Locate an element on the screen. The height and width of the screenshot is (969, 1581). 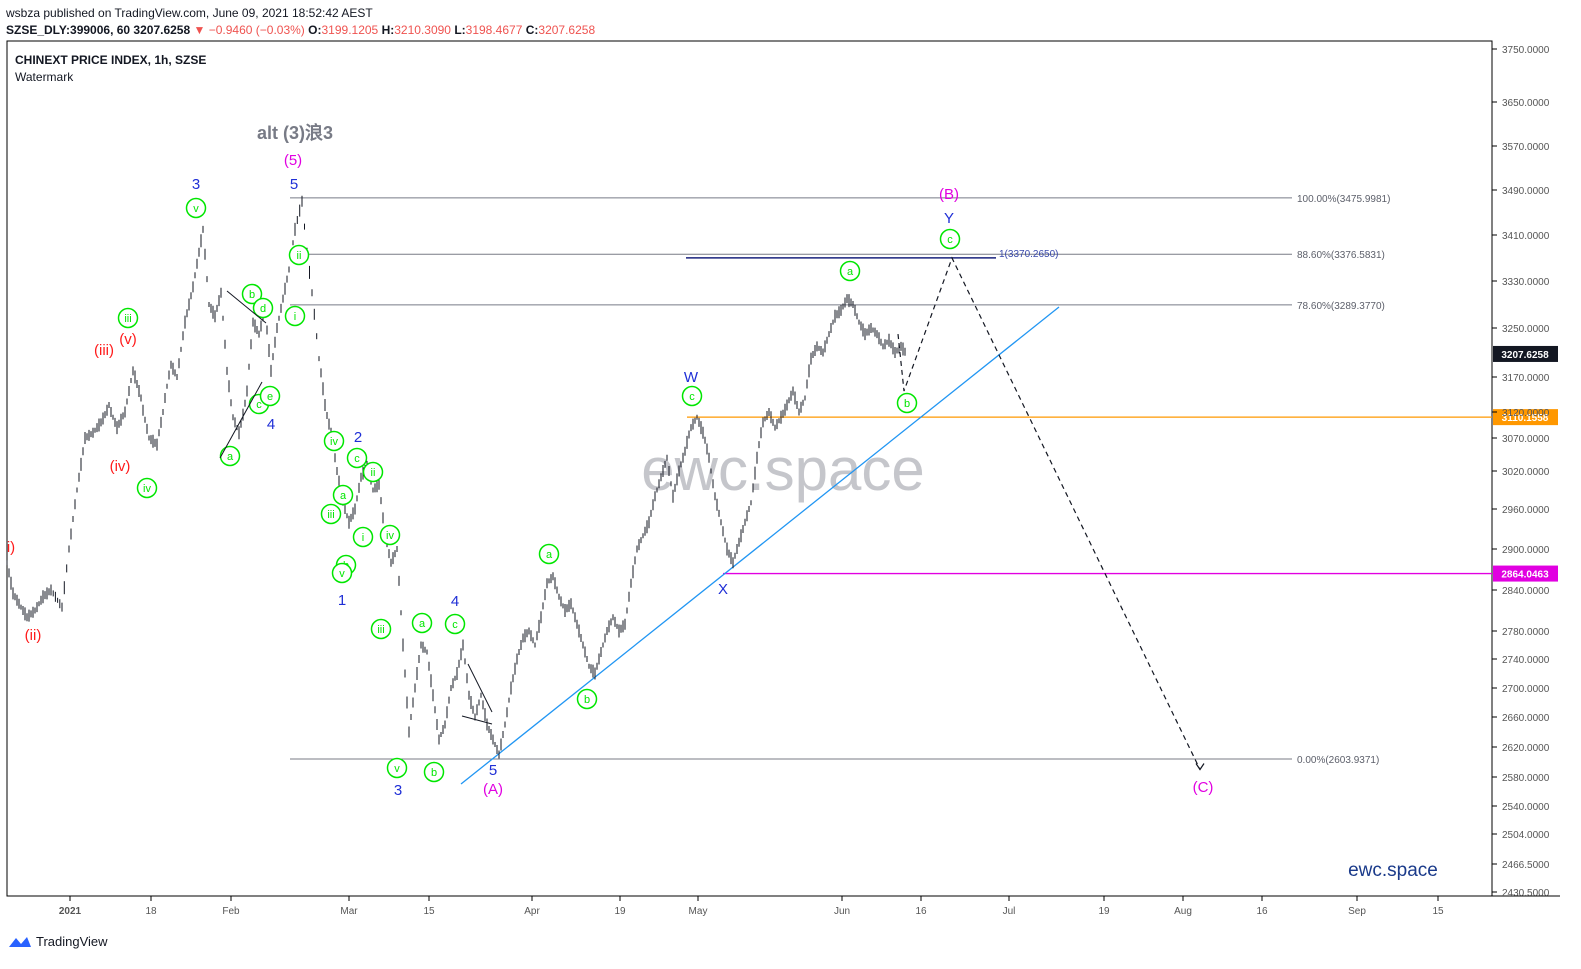
fib-level-label: 100.00%(3475.9981) is located at coordinates (1343, 199).